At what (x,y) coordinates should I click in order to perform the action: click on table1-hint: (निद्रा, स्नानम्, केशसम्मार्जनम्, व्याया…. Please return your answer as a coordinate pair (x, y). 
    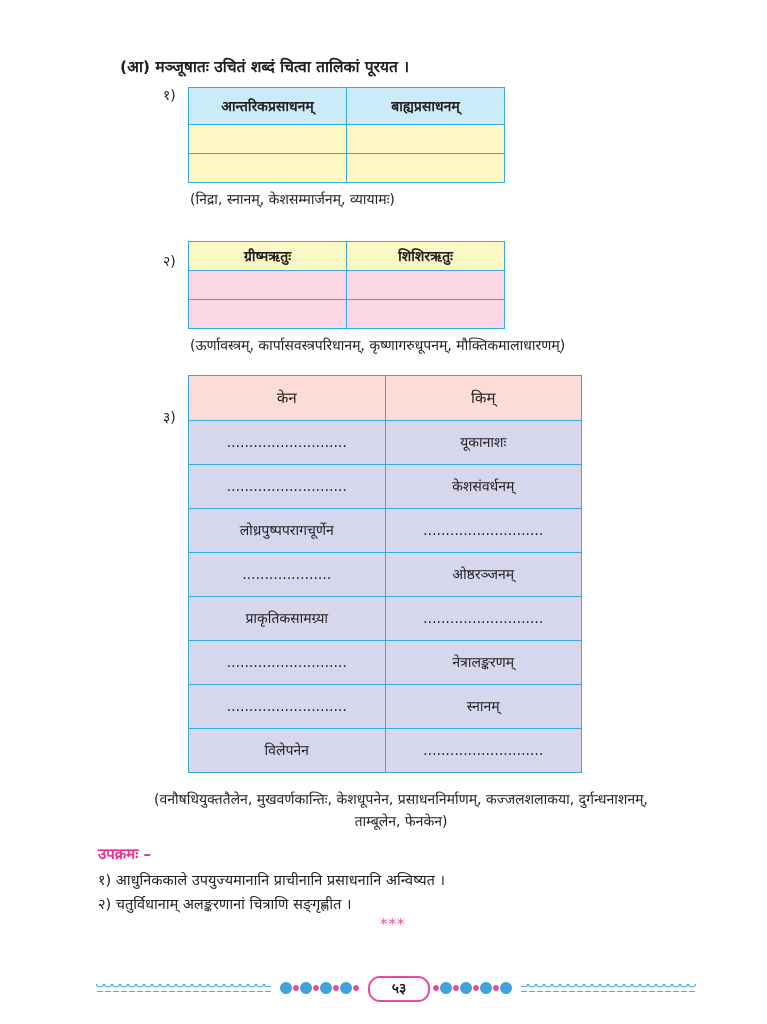
    Looking at the image, I should click on (292, 200).